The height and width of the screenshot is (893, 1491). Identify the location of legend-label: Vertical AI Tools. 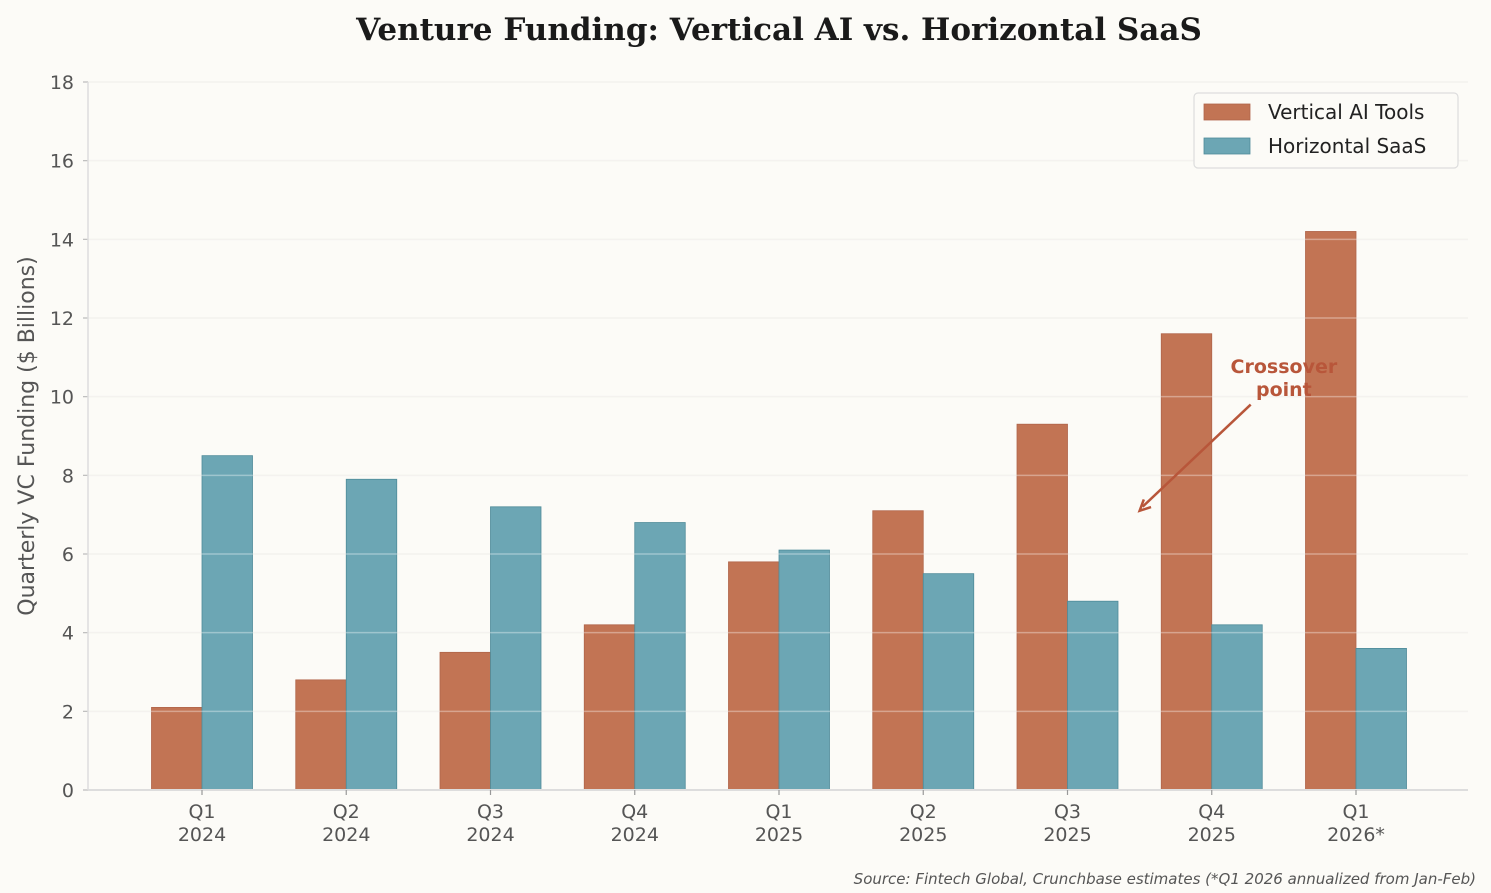
(1346, 112).